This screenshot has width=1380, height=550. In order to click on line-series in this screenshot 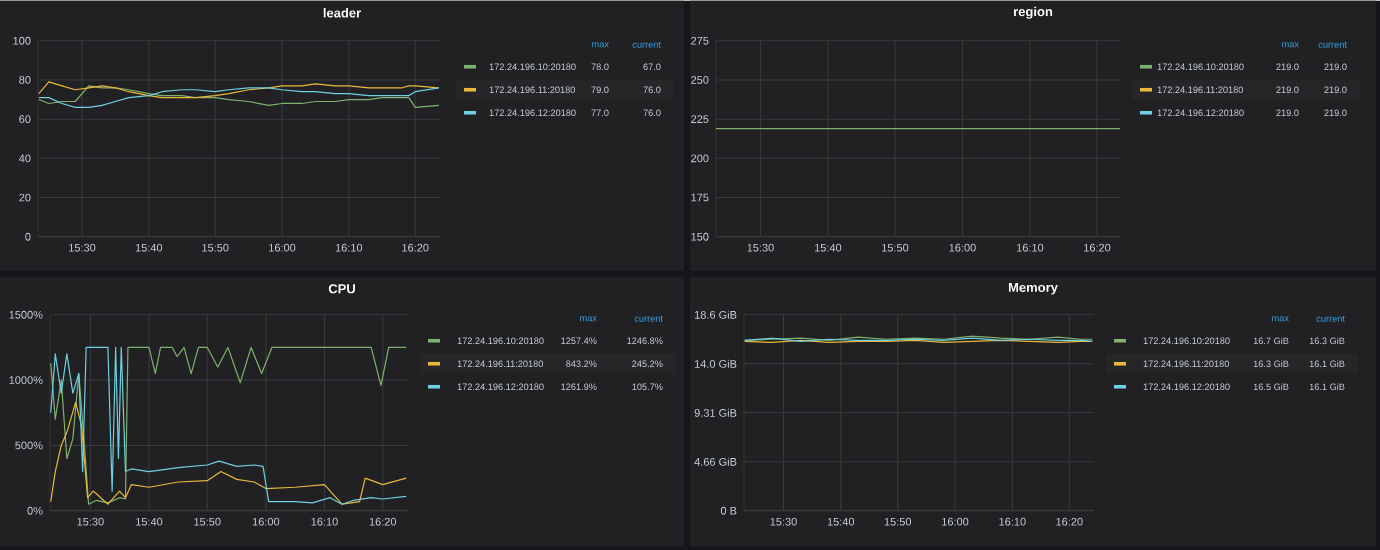, I will do `click(228, 453)`.